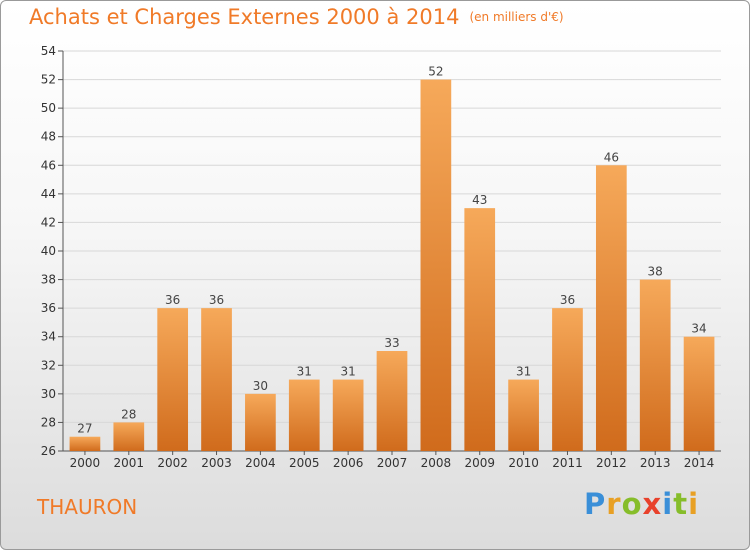 The width and height of the screenshot is (750, 550). Describe the element at coordinates (304, 463) in the screenshot. I see `x-tick-label: 2005` at that location.